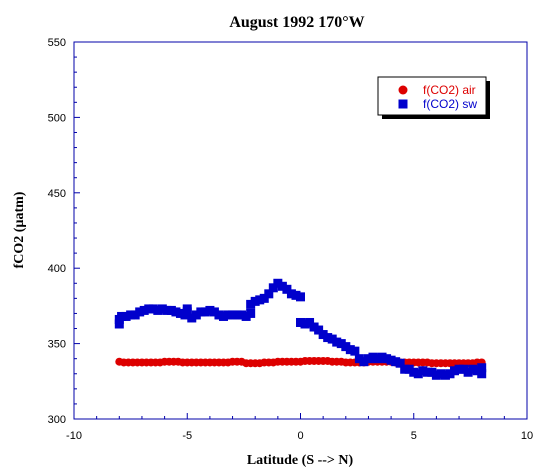 The height and width of the screenshot is (470, 559). What do you see at coordinates (57, 345) in the screenshot?
I see `y-tick-label: 350` at bounding box center [57, 345].